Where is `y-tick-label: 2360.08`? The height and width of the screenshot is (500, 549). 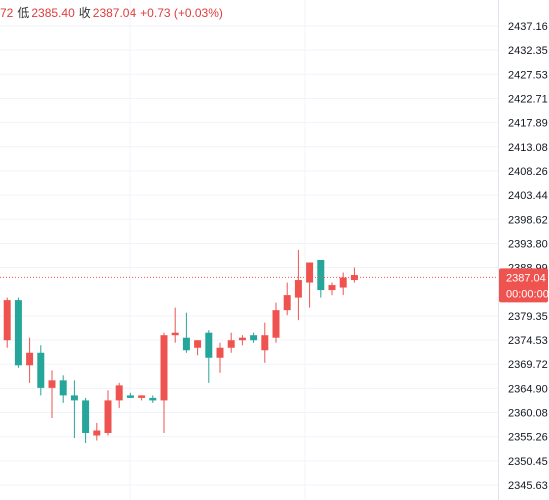 y-tick-label: 2360.08 is located at coordinates (528, 414).